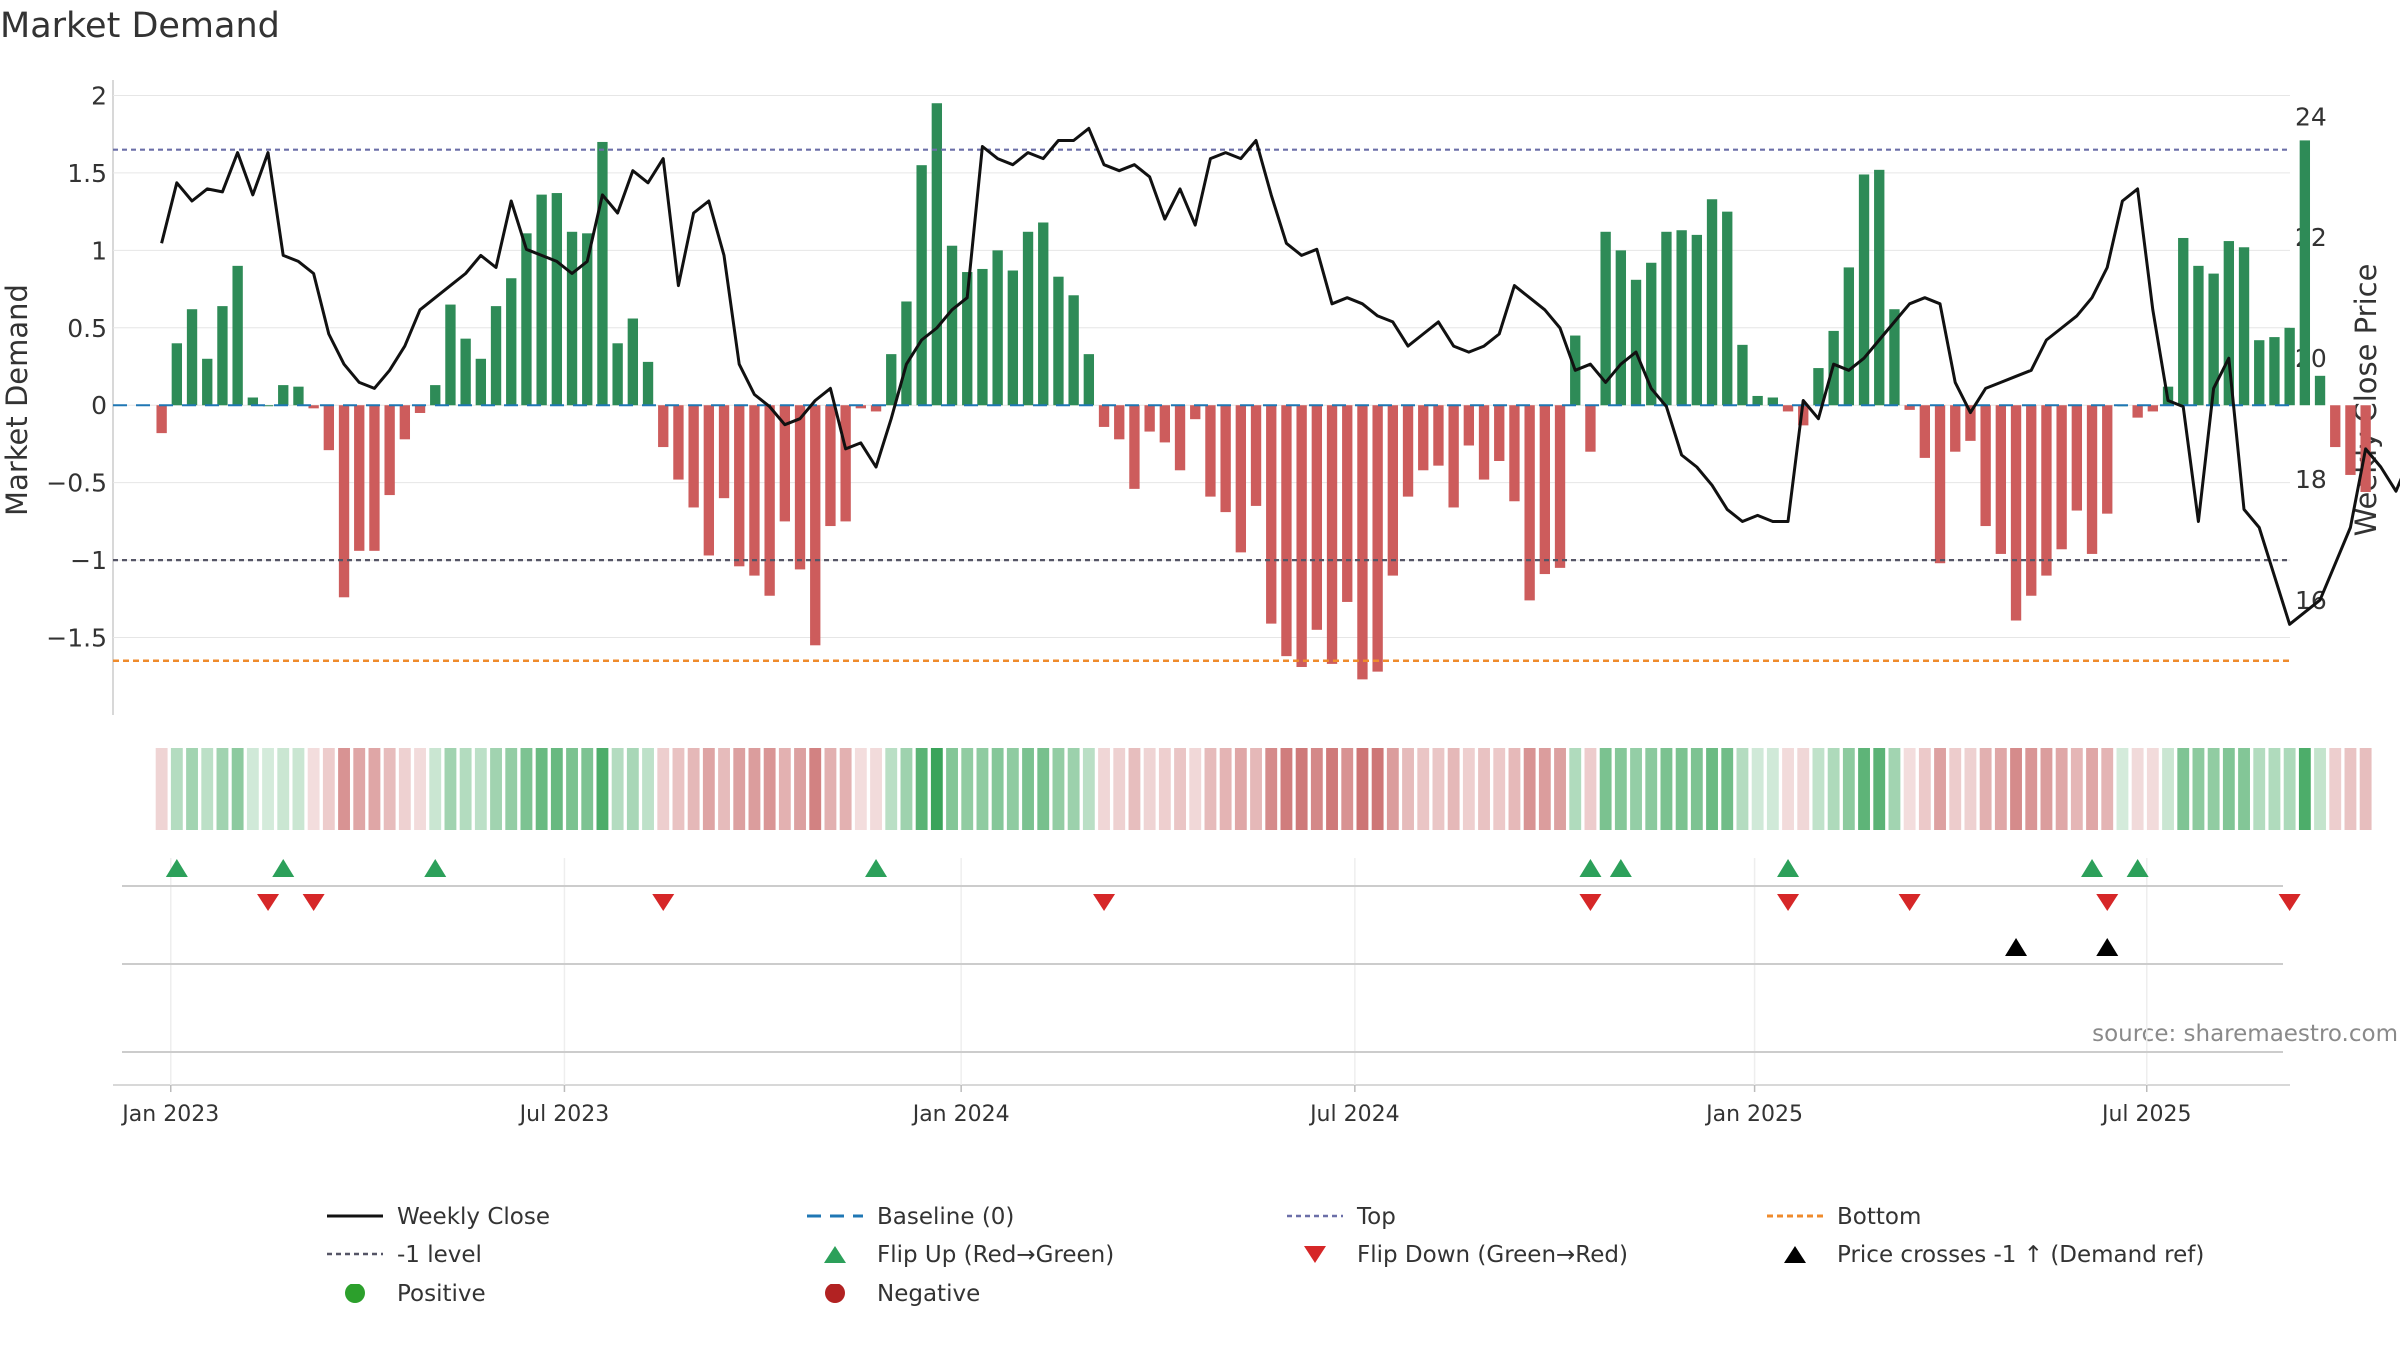 The height and width of the screenshot is (1354, 2400). What do you see at coordinates (17, 400) in the screenshot?
I see `y-axis-label: Market Demand` at bounding box center [17, 400].